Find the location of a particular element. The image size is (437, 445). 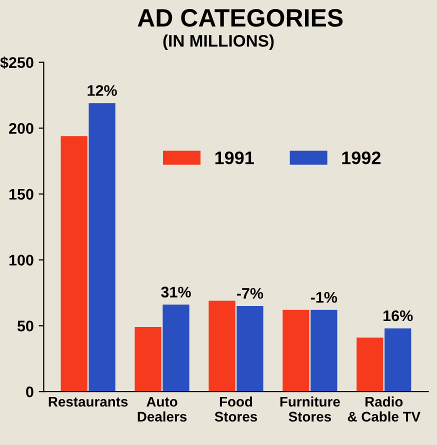

x-tick-label: Food Stores is located at coordinates (236, 409).